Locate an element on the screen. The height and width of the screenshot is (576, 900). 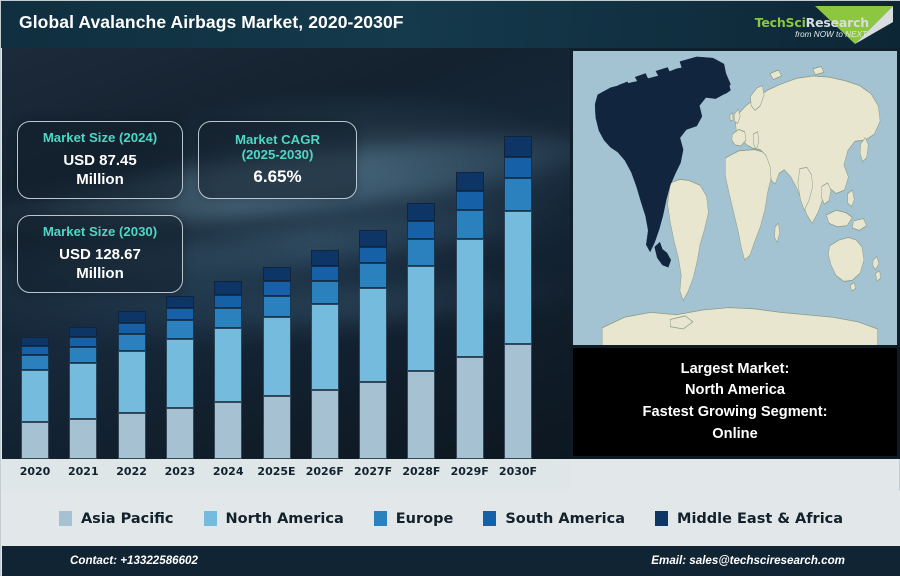
legend-label: South America is located at coordinates (565, 518).